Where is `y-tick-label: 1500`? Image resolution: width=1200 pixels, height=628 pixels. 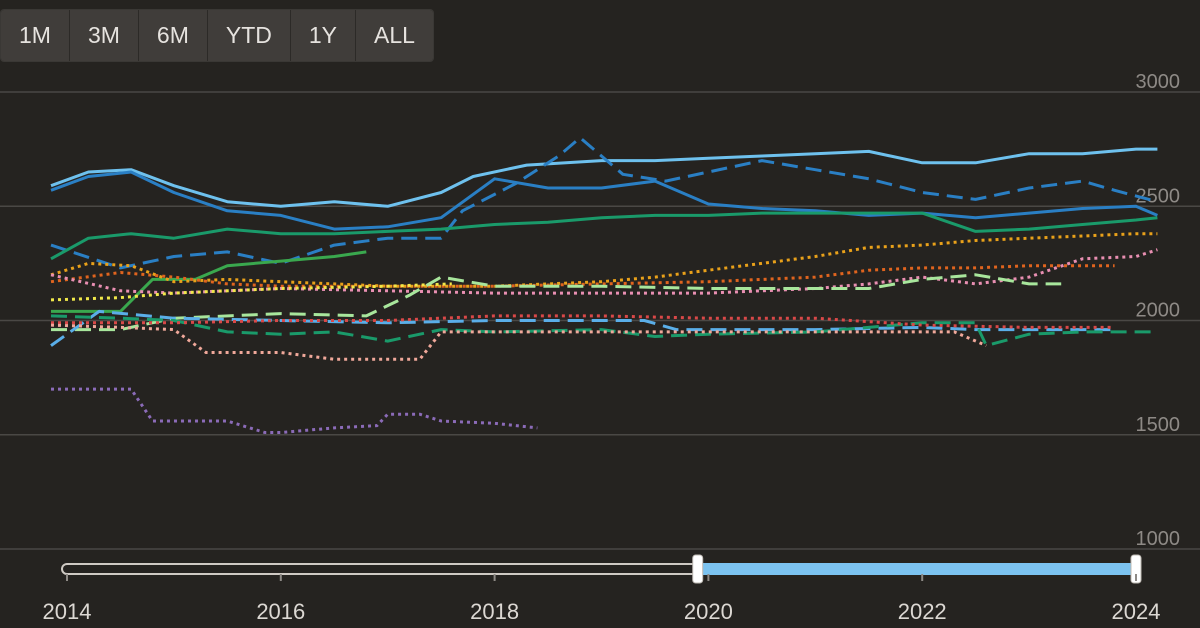
y-tick-label: 1500 is located at coordinates (1158, 425).